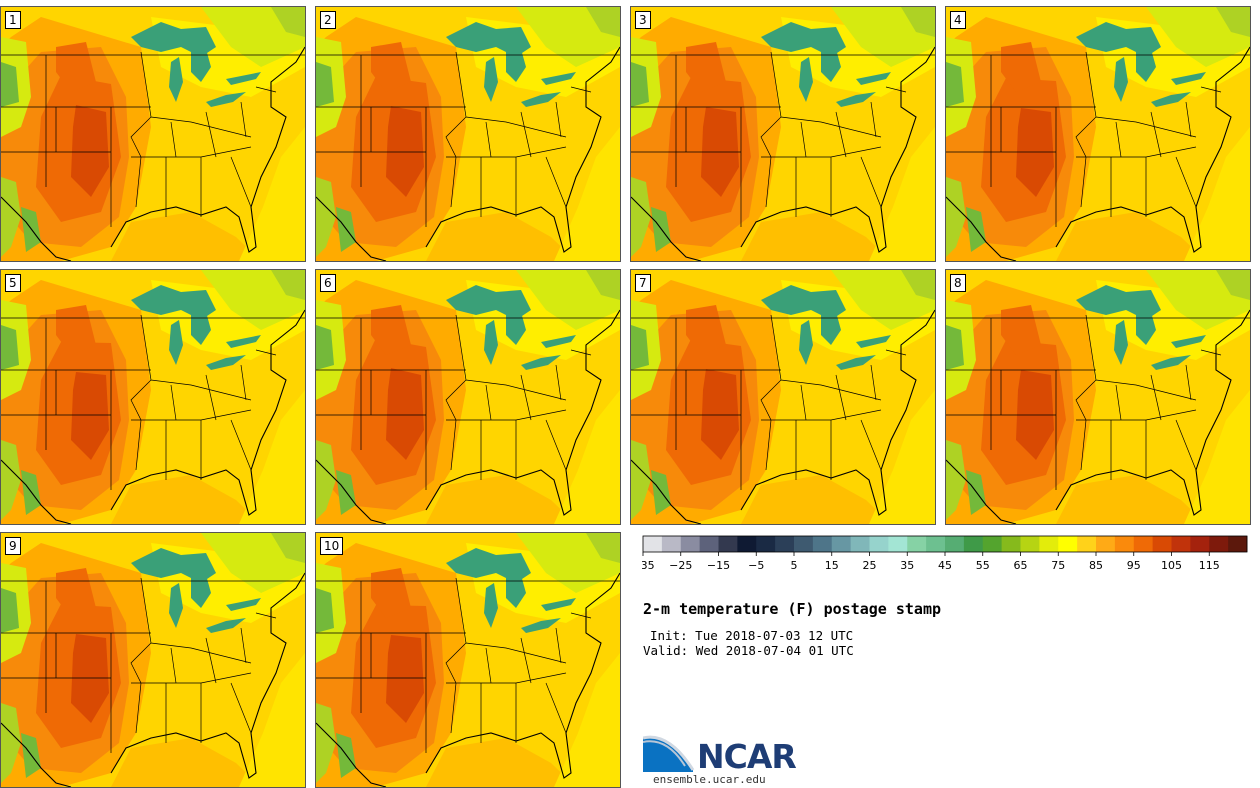 This screenshot has width=1260, height=788. Describe the element at coordinates (332, 546) in the screenshot. I see `member-label: 10` at that location.